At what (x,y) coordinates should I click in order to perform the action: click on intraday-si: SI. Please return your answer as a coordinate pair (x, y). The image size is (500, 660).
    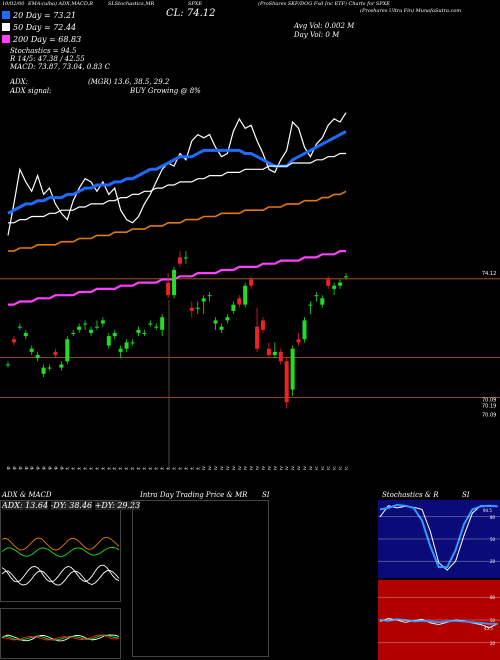
    Looking at the image, I should click on (266, 495).